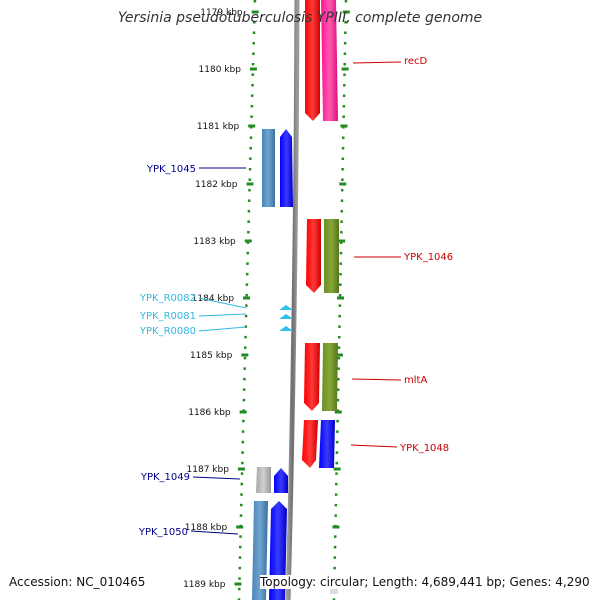  Describe the element at coordinates (167, 331) in the screenshot. I see `gene-label-ypk-r0080: YPK_R0080` at that location.